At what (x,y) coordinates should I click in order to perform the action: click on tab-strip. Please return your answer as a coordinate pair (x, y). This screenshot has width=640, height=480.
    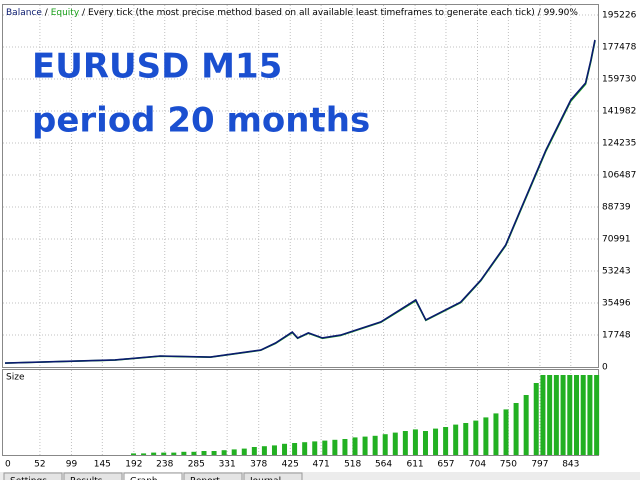
    Looking at the image, I should click on (320, 476).